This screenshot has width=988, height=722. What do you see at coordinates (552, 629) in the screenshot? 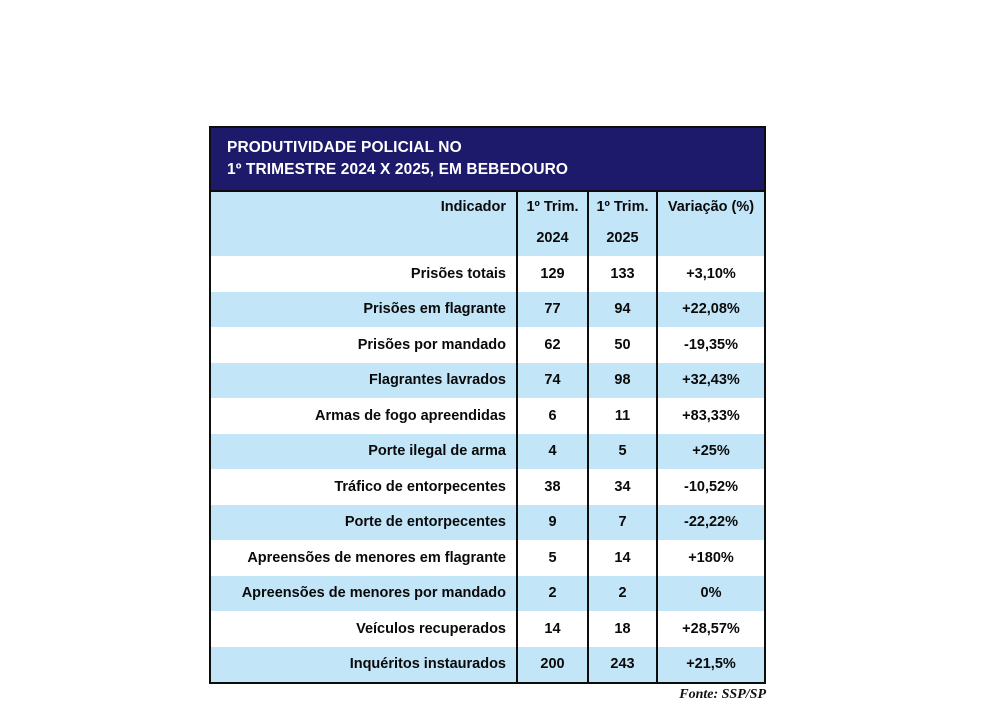
I see `cell-2024: 14` at bounding box center [552, 629].